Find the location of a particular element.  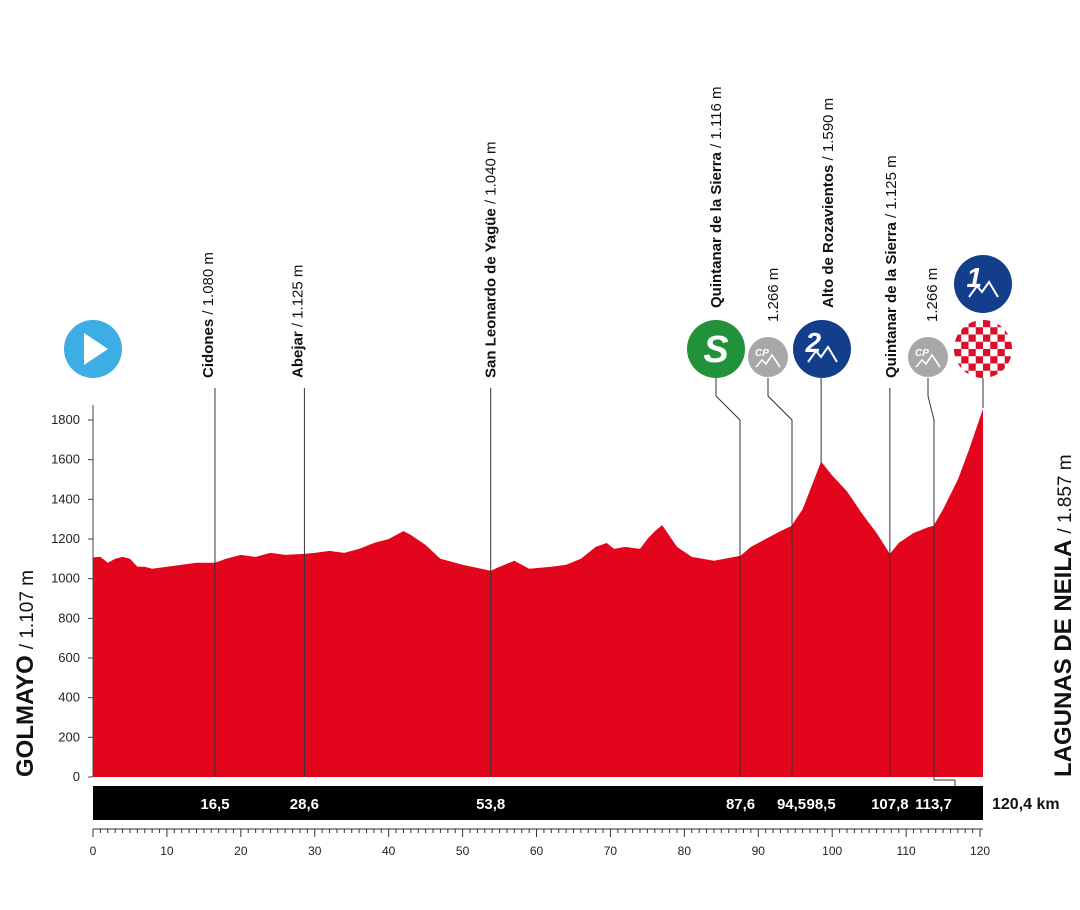

waypoint-label: Alto de Rozavientos / 1.590 m is located at coordinates (828, 203).